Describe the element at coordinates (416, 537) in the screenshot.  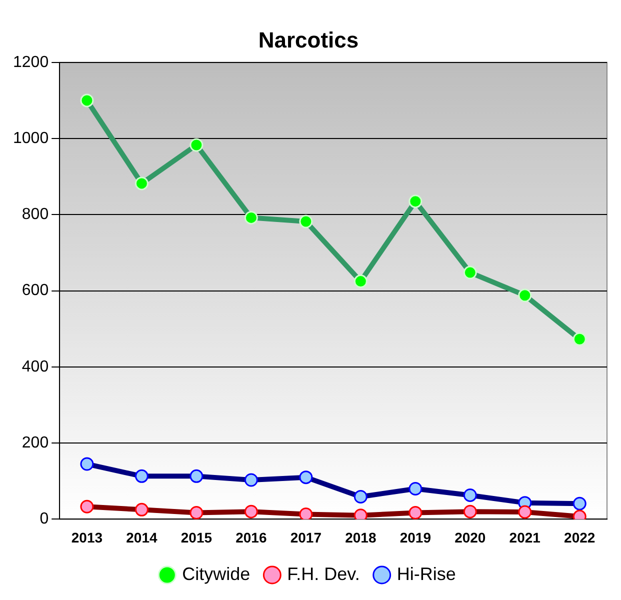
I see `x-tick-label: 2019` at that location.